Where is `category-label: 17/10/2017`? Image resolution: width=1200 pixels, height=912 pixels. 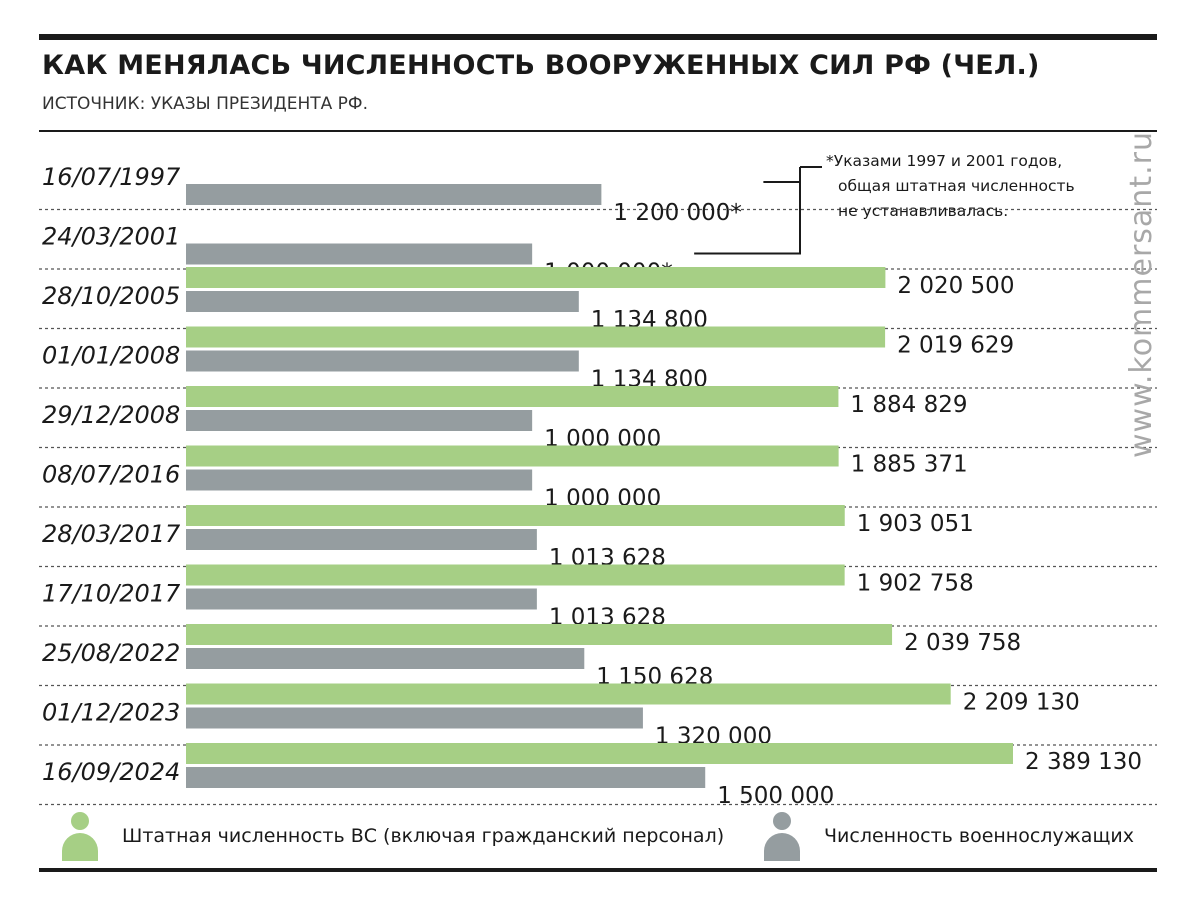 category-label: 17/10/2017 is located at coordinates (111, 594).